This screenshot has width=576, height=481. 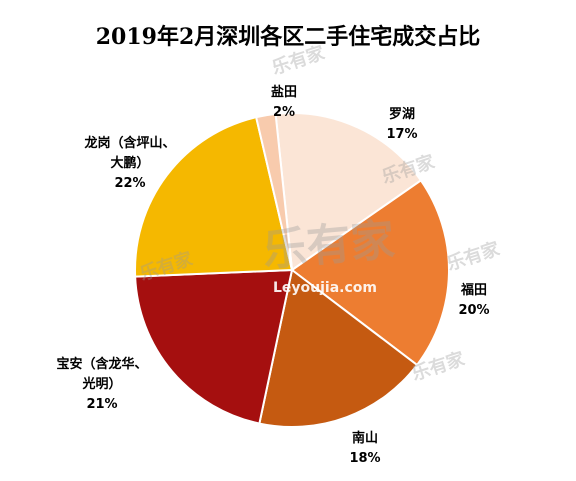 I want to click on slice-label-2: 南山 18%, so click(x=364, y=448).